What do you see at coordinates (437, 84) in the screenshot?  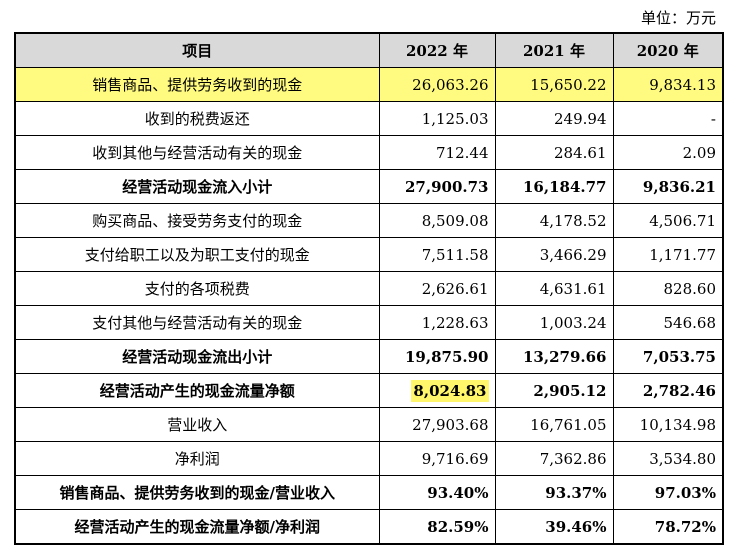 I see `cell-2022: 26,063.26` at bounding box center [437, 84].